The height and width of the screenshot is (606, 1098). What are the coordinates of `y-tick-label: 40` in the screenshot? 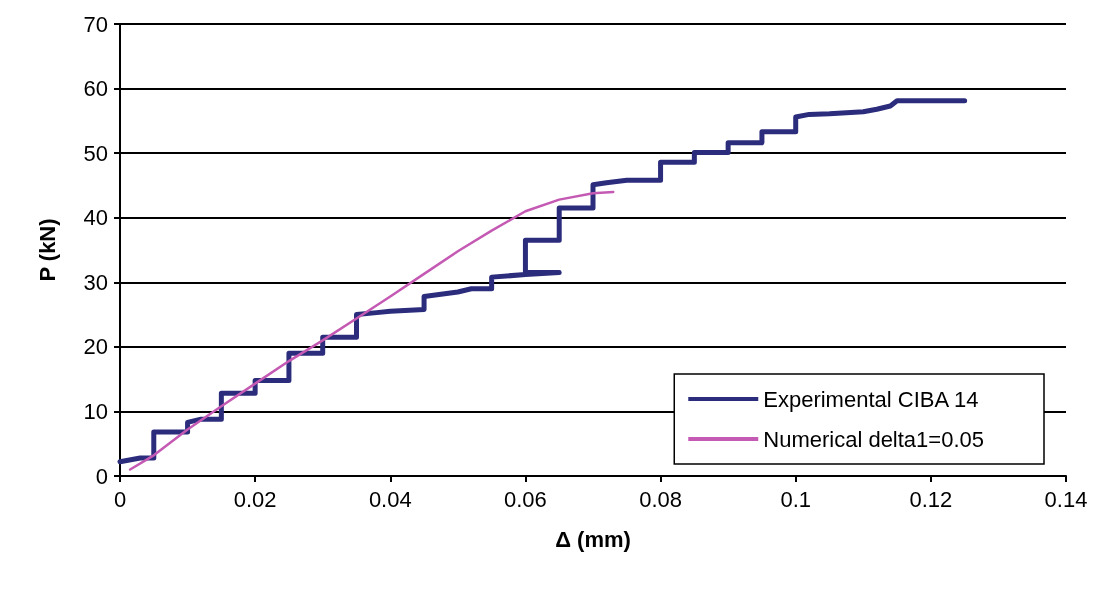 It's located at (95, 218).